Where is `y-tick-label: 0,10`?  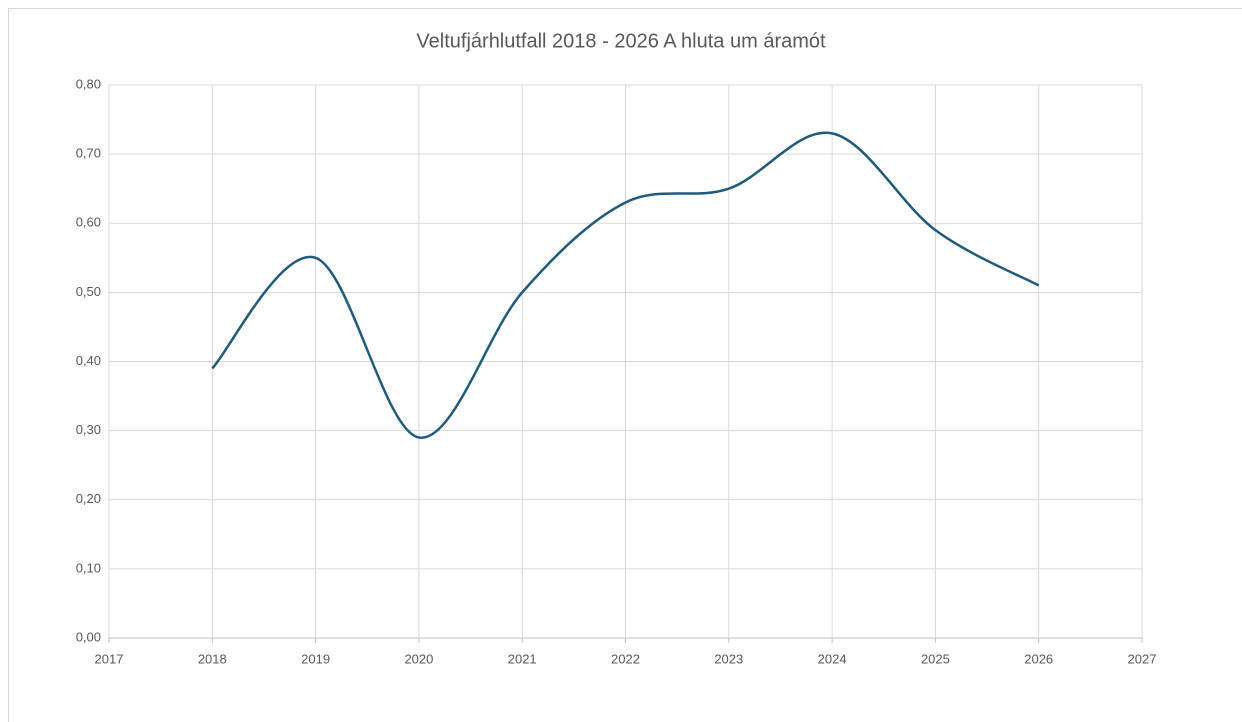 y-tick-label: 0,10 is located at coordinates (88, 567).